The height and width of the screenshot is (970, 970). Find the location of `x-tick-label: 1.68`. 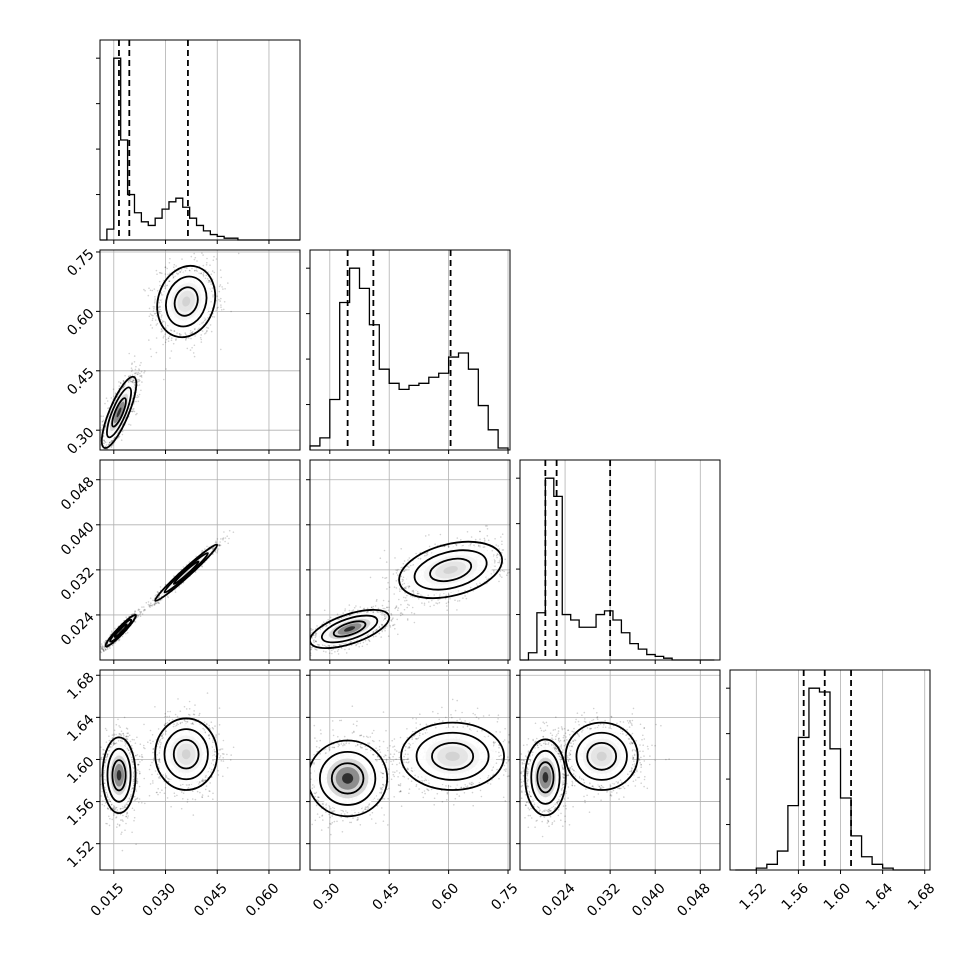

x-tick-label: 1.68 is located at coordinates (921, 896).